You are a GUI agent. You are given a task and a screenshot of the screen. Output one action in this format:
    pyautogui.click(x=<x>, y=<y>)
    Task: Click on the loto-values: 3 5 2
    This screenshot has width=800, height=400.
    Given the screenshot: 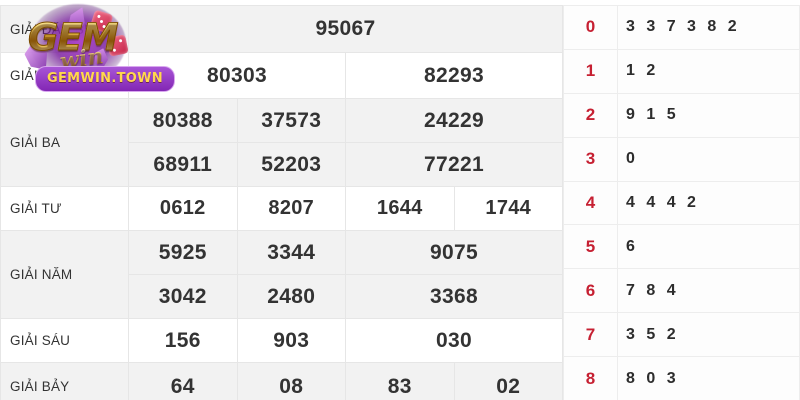 What is the action you would take?
    pyautogui.click(x=708, y=335)
    